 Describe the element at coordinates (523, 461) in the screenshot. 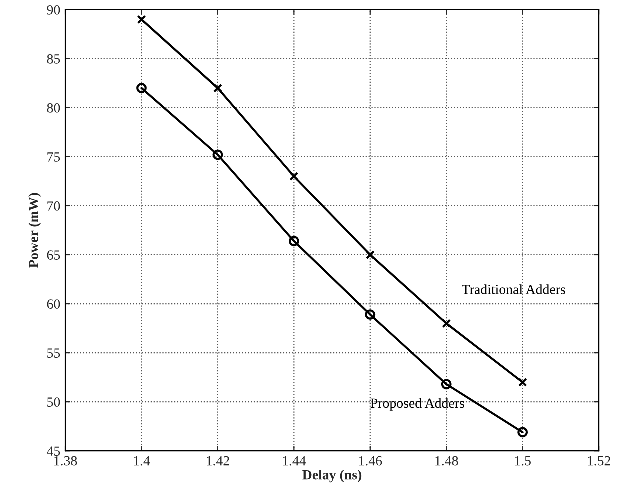

I see `x-tick-label: 1.5` at that location.